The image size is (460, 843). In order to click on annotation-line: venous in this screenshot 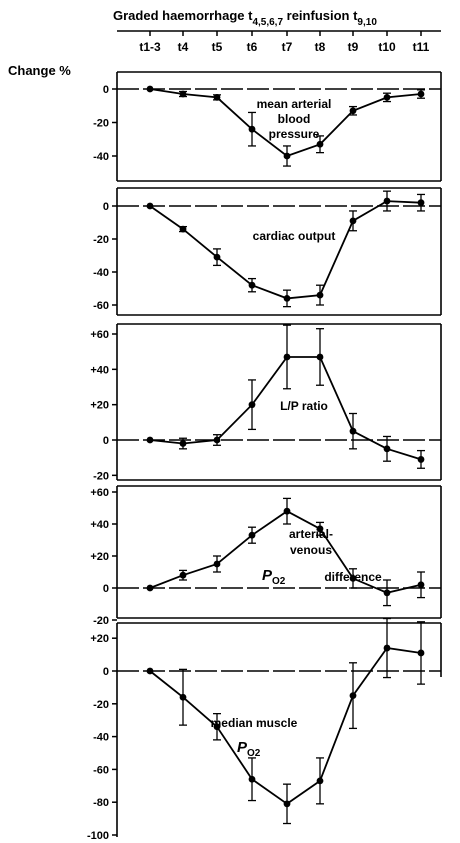, I will do `click(311, 550)`.